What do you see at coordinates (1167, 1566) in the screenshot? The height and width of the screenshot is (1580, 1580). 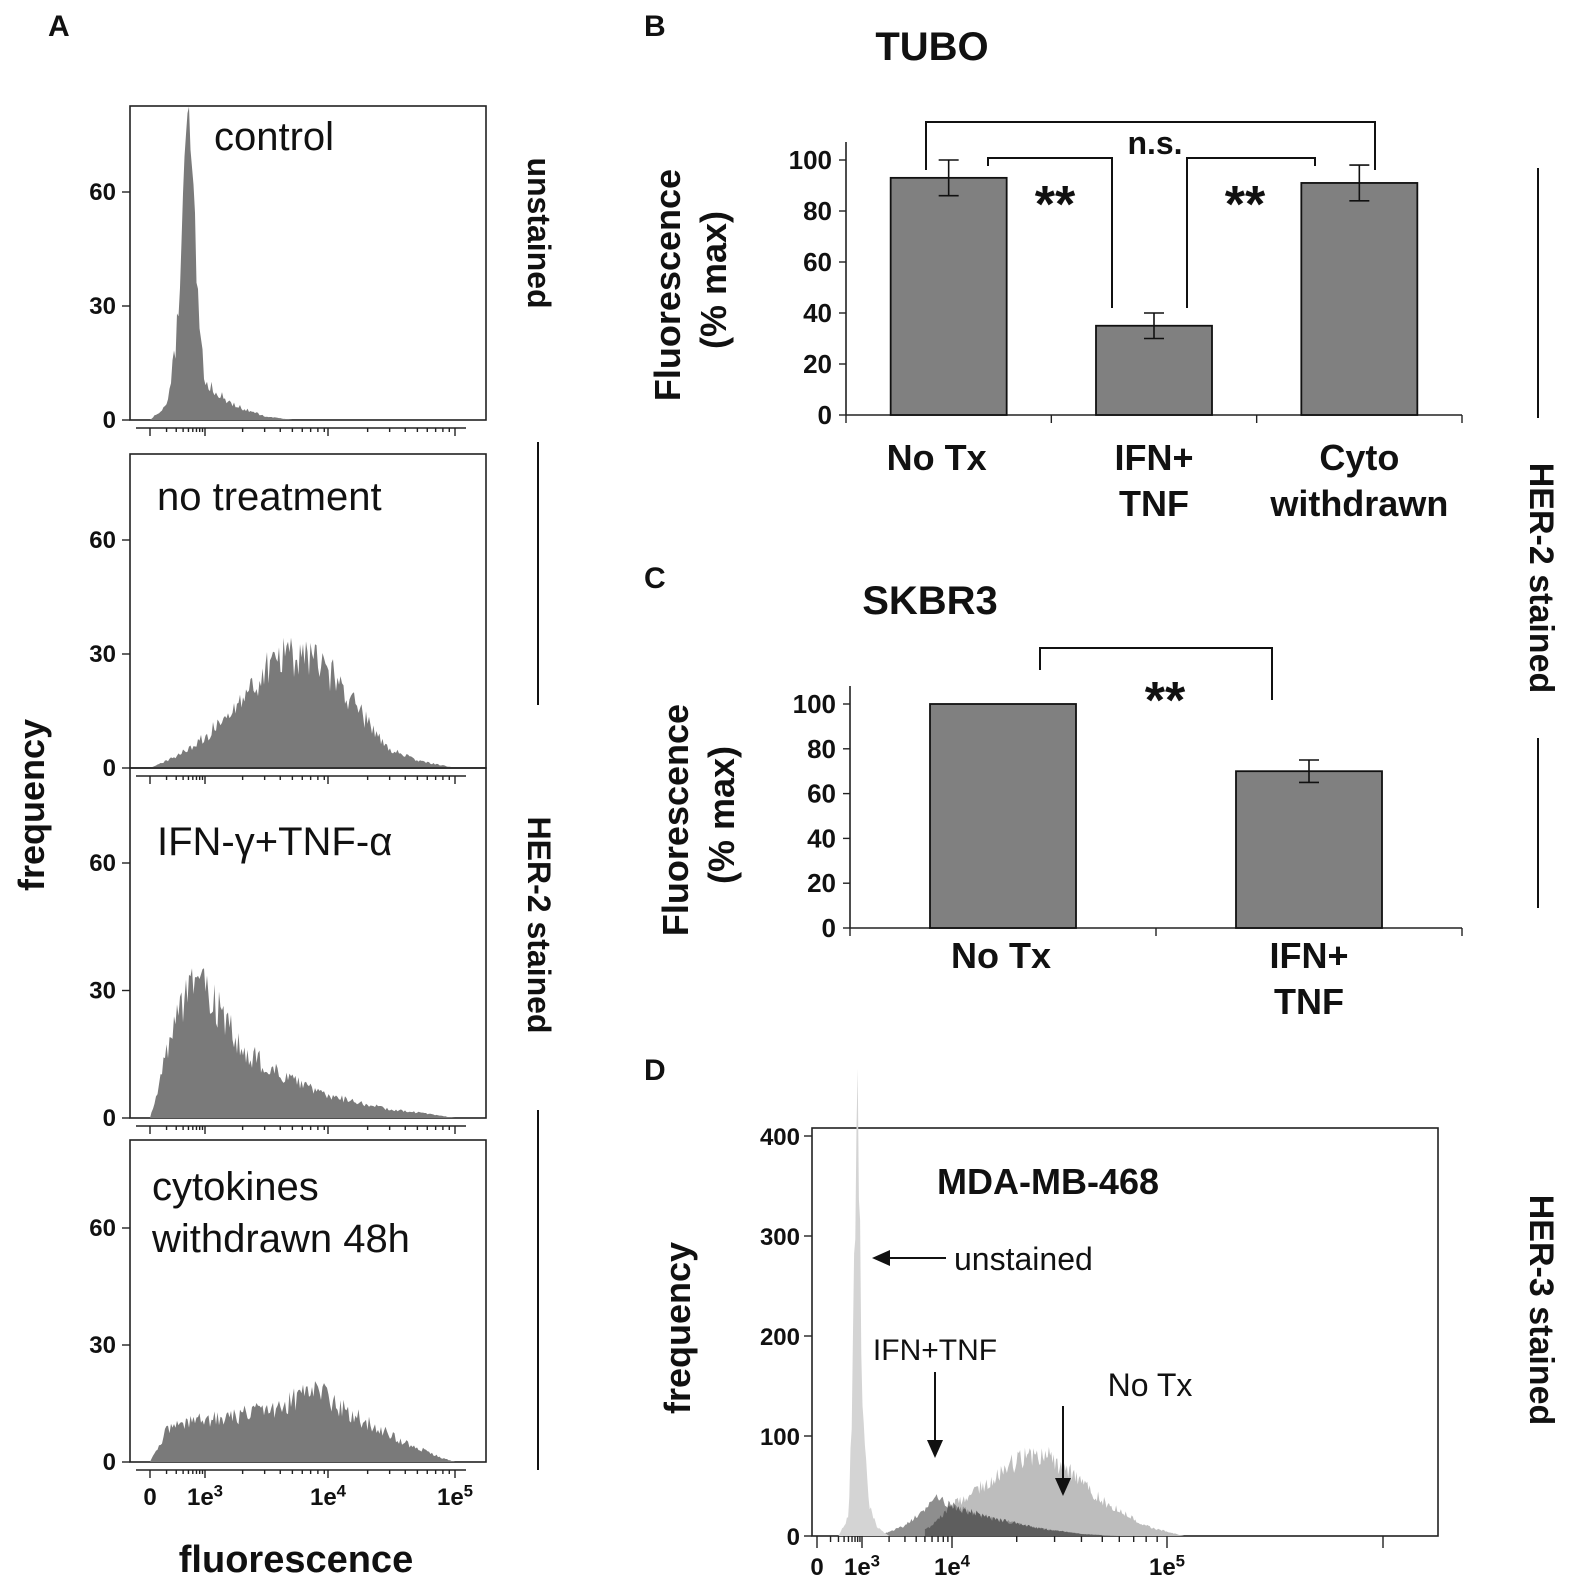 I see `x-tick-label: 1e5` at bounding box center [1167, 1566].